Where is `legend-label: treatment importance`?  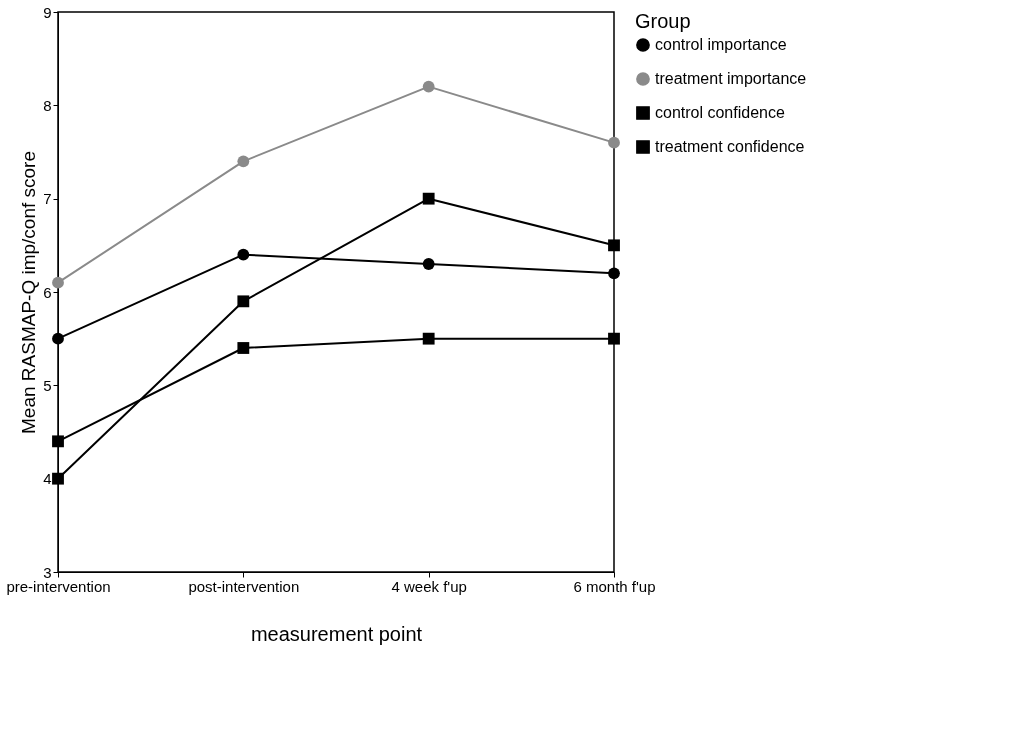 legend-label: treatment importance is located at coordinates (731, 78).